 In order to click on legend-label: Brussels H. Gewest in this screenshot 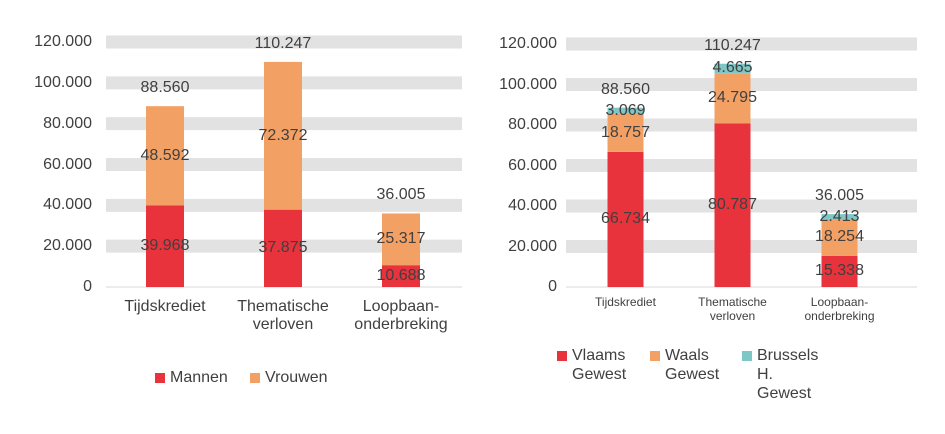, I will do `click(788, 375)`.